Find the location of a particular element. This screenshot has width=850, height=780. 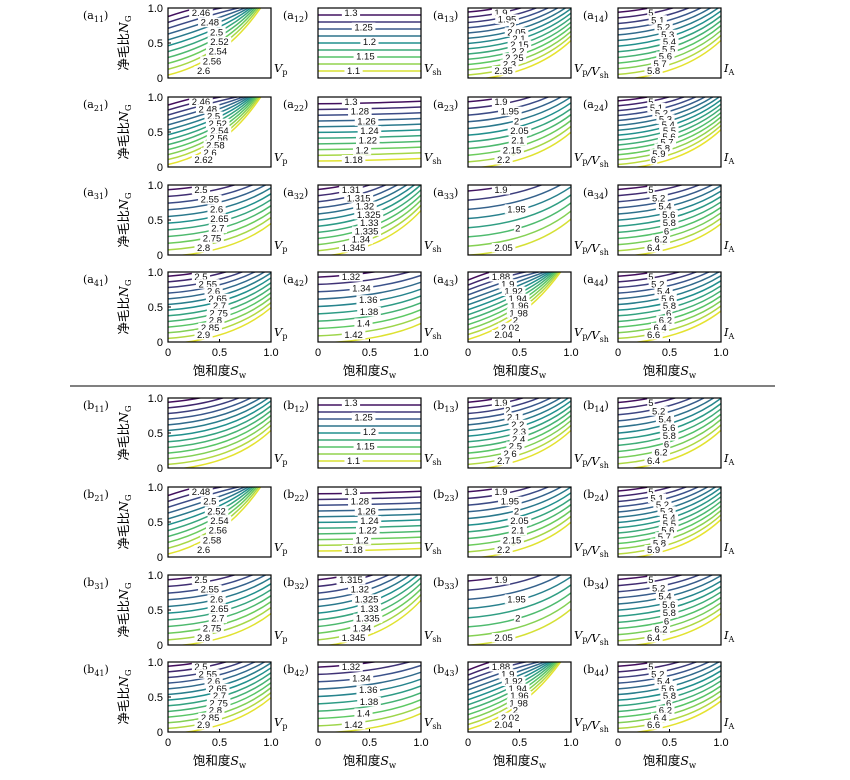

contour-level-label: 1.9 is located at coordinates (500, 13).